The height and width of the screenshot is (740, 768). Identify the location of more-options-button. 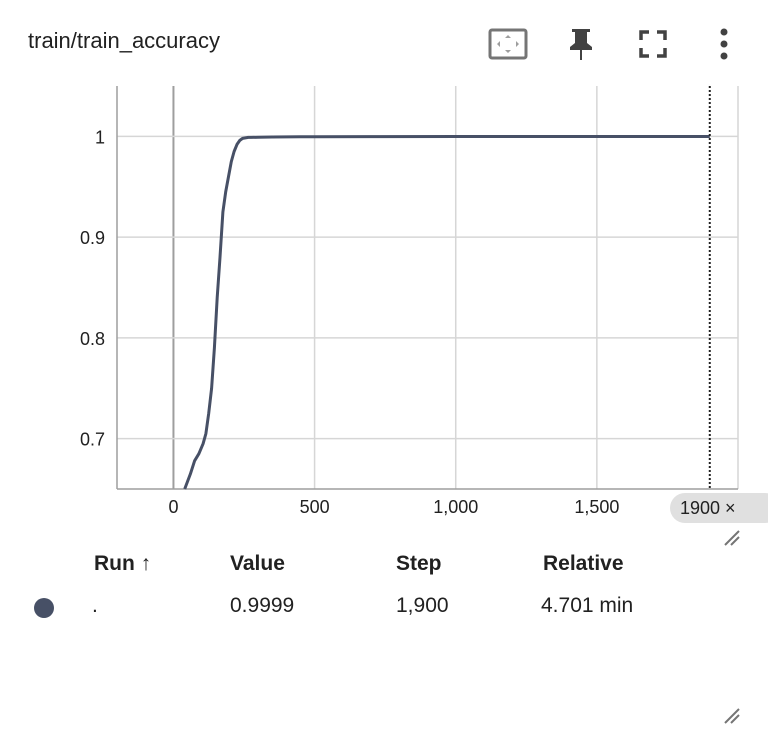
(724, 44).